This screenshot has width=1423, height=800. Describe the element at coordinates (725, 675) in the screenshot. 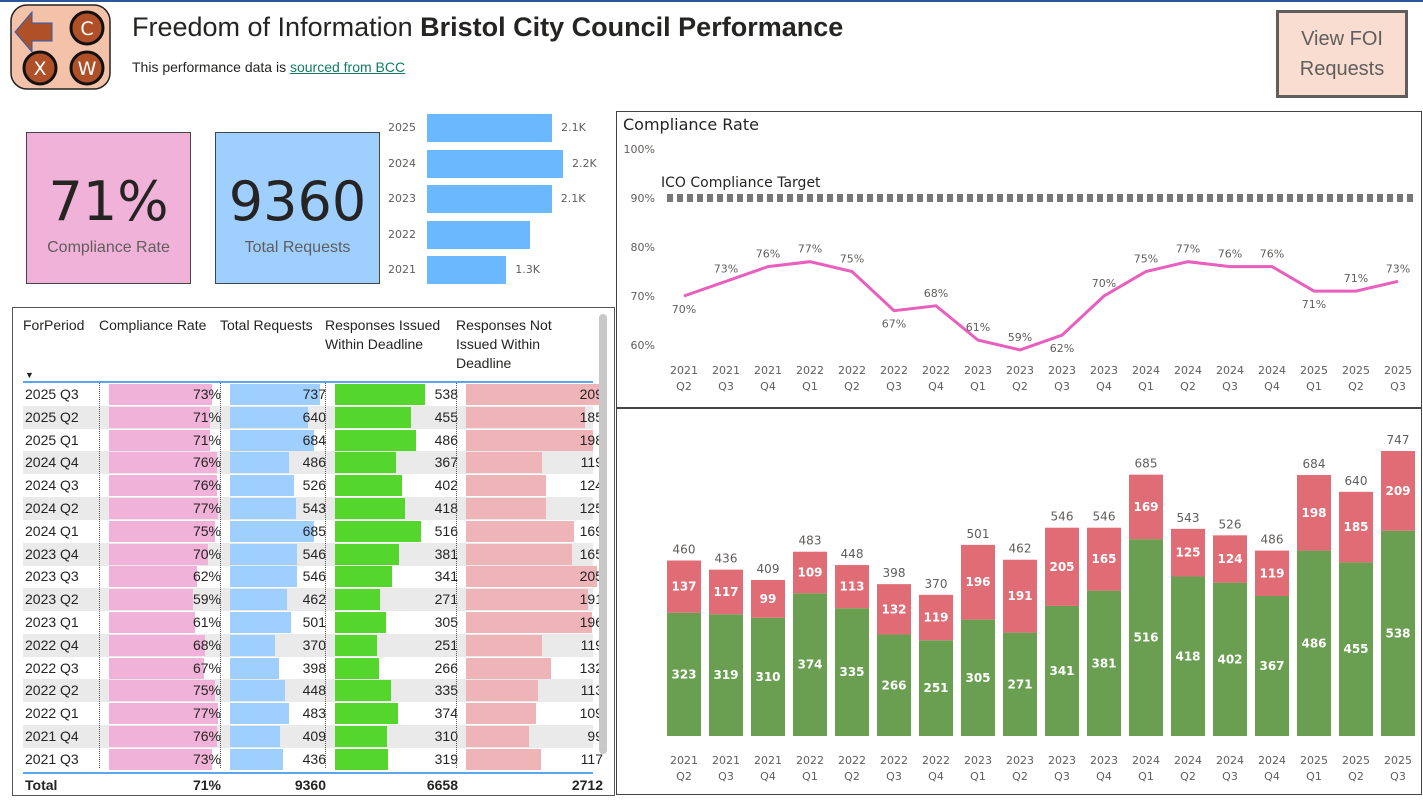

I see `within-value-label: 319` at that location.